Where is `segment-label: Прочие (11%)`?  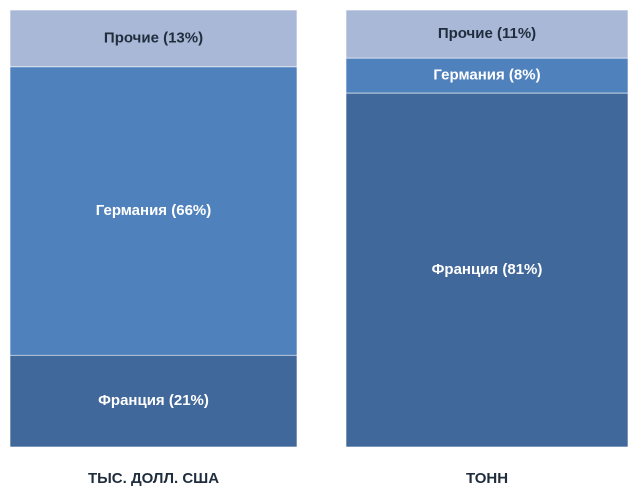
segment-label: Прочие (11%) is located at coordinates (487, 33).